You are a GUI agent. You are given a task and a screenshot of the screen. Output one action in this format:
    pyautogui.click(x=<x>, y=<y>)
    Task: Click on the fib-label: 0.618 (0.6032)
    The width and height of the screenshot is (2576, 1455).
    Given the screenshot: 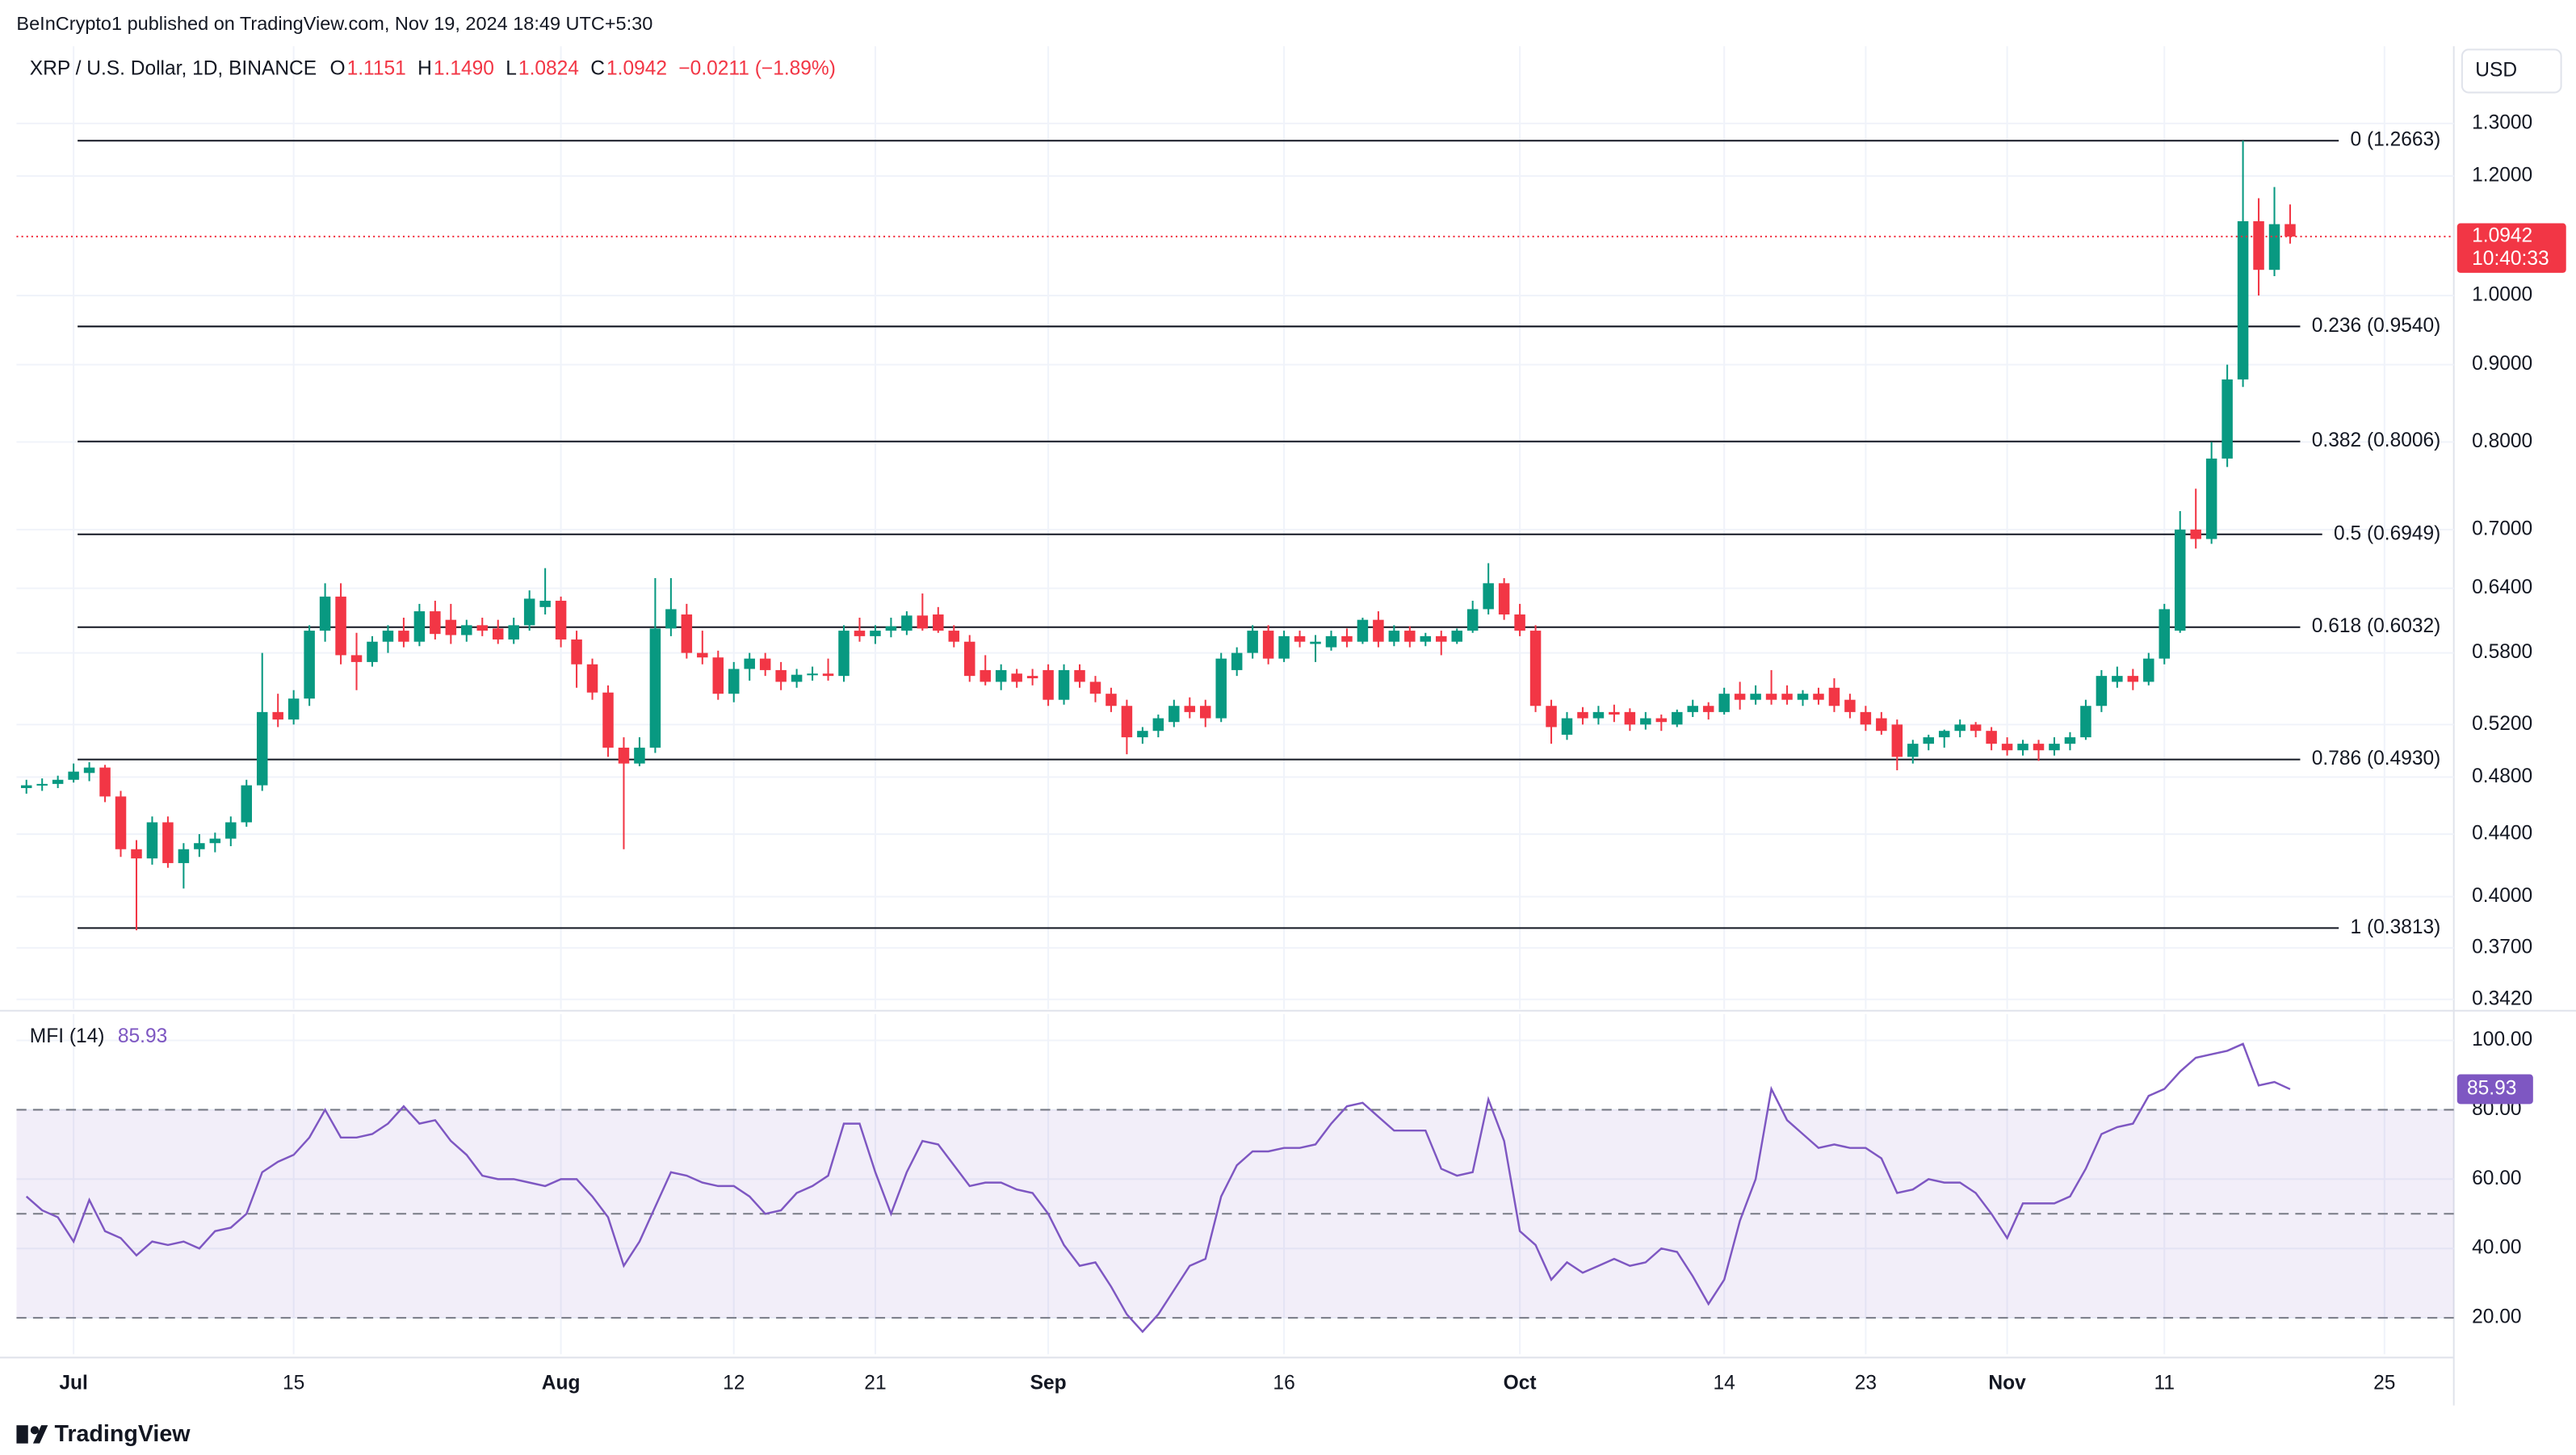 What is the action you would take?
    pyautogui.click(x=2376, y=626)
    